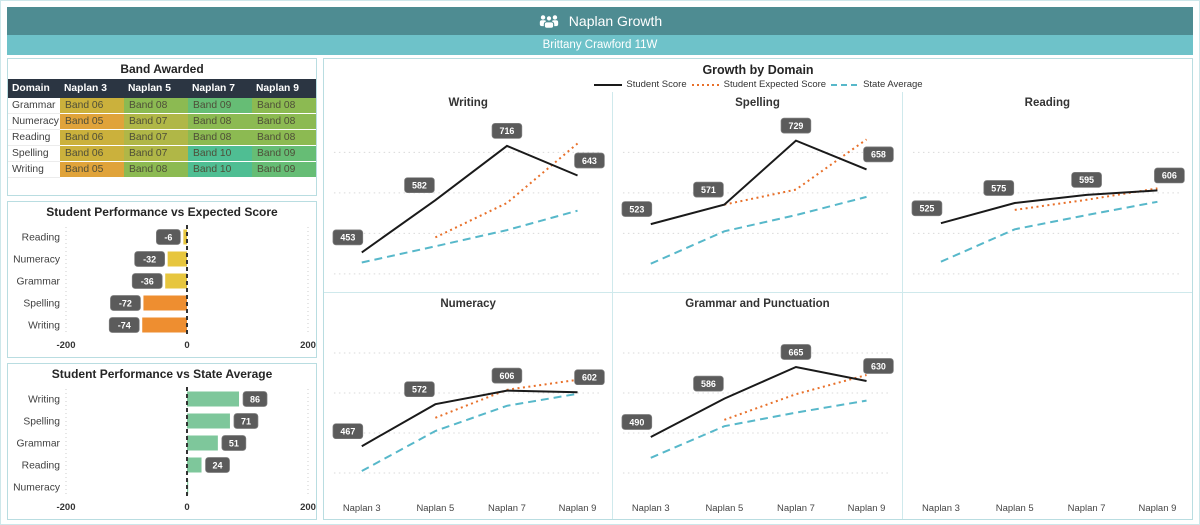 Image resolution: width=1200 pixels, height=525 pixels. What do you see at coordinates (1049, 508) in the screenshot?
I see `mini-chart-plot: Naplan 3 Naplan 5 Naplan 7 Naplan 9` at bounding box center [1049, 508].